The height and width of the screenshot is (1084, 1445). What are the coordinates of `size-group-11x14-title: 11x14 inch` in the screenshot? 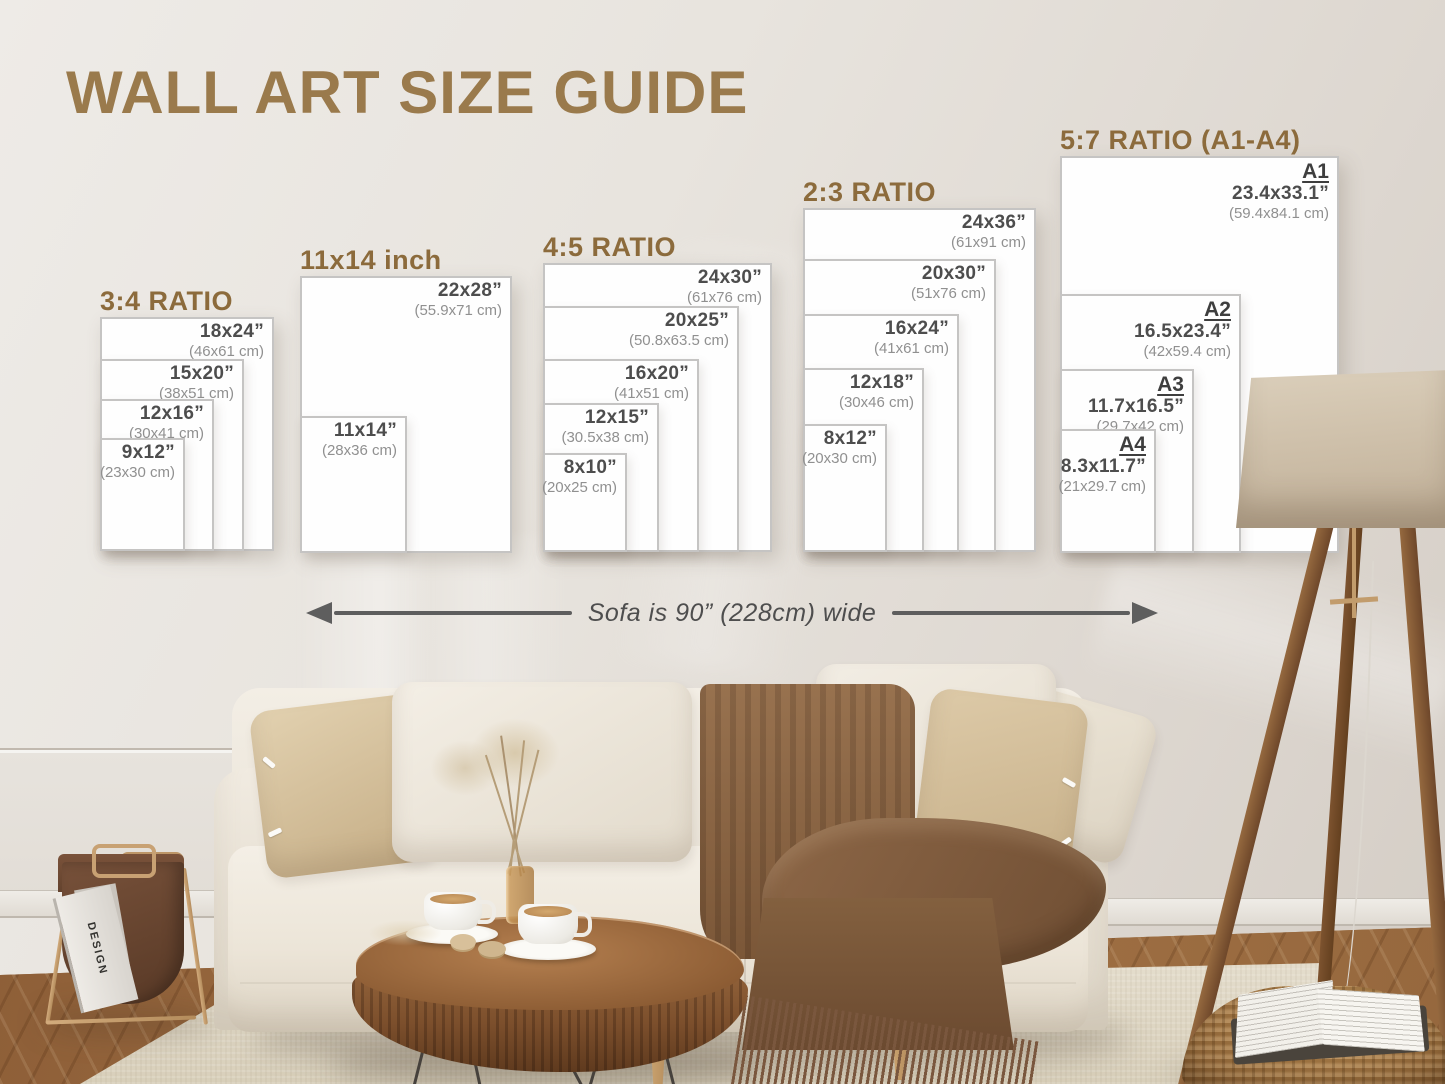 It's located at (371, 260).